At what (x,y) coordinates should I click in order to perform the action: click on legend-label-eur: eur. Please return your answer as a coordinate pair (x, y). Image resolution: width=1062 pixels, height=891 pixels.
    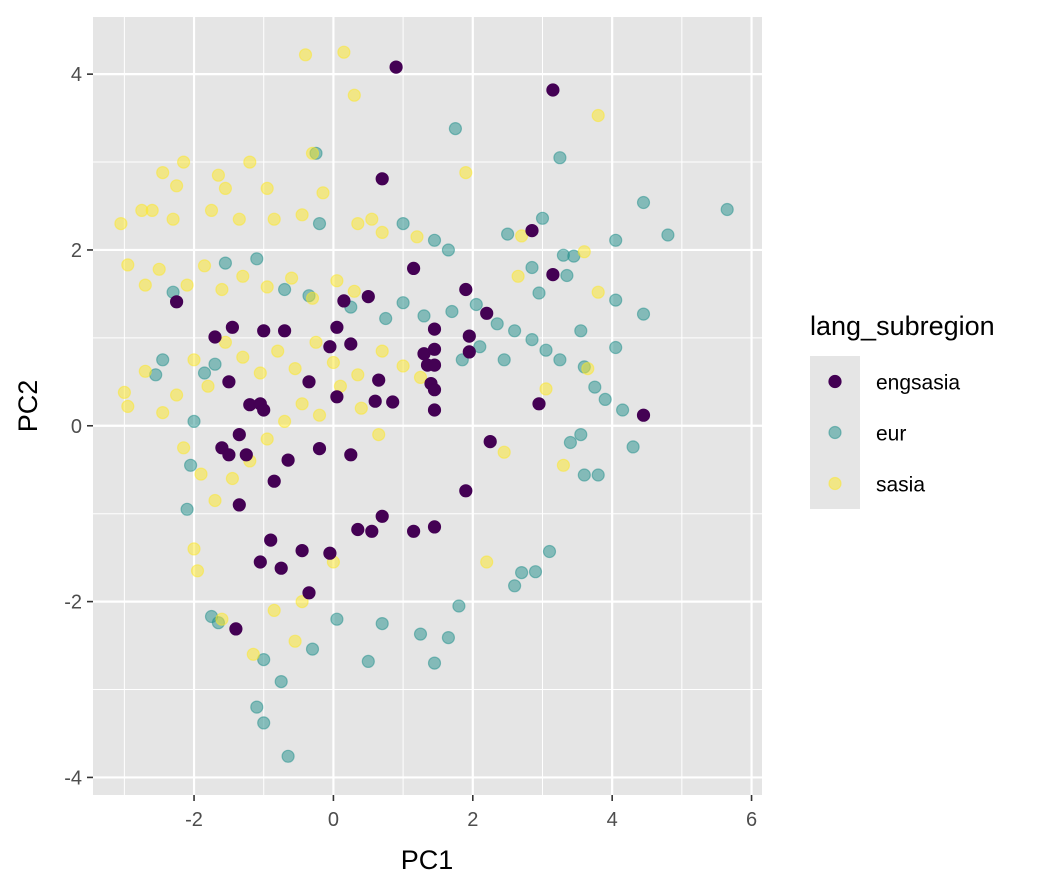
    Looking at the image, I should click on (891, 434).